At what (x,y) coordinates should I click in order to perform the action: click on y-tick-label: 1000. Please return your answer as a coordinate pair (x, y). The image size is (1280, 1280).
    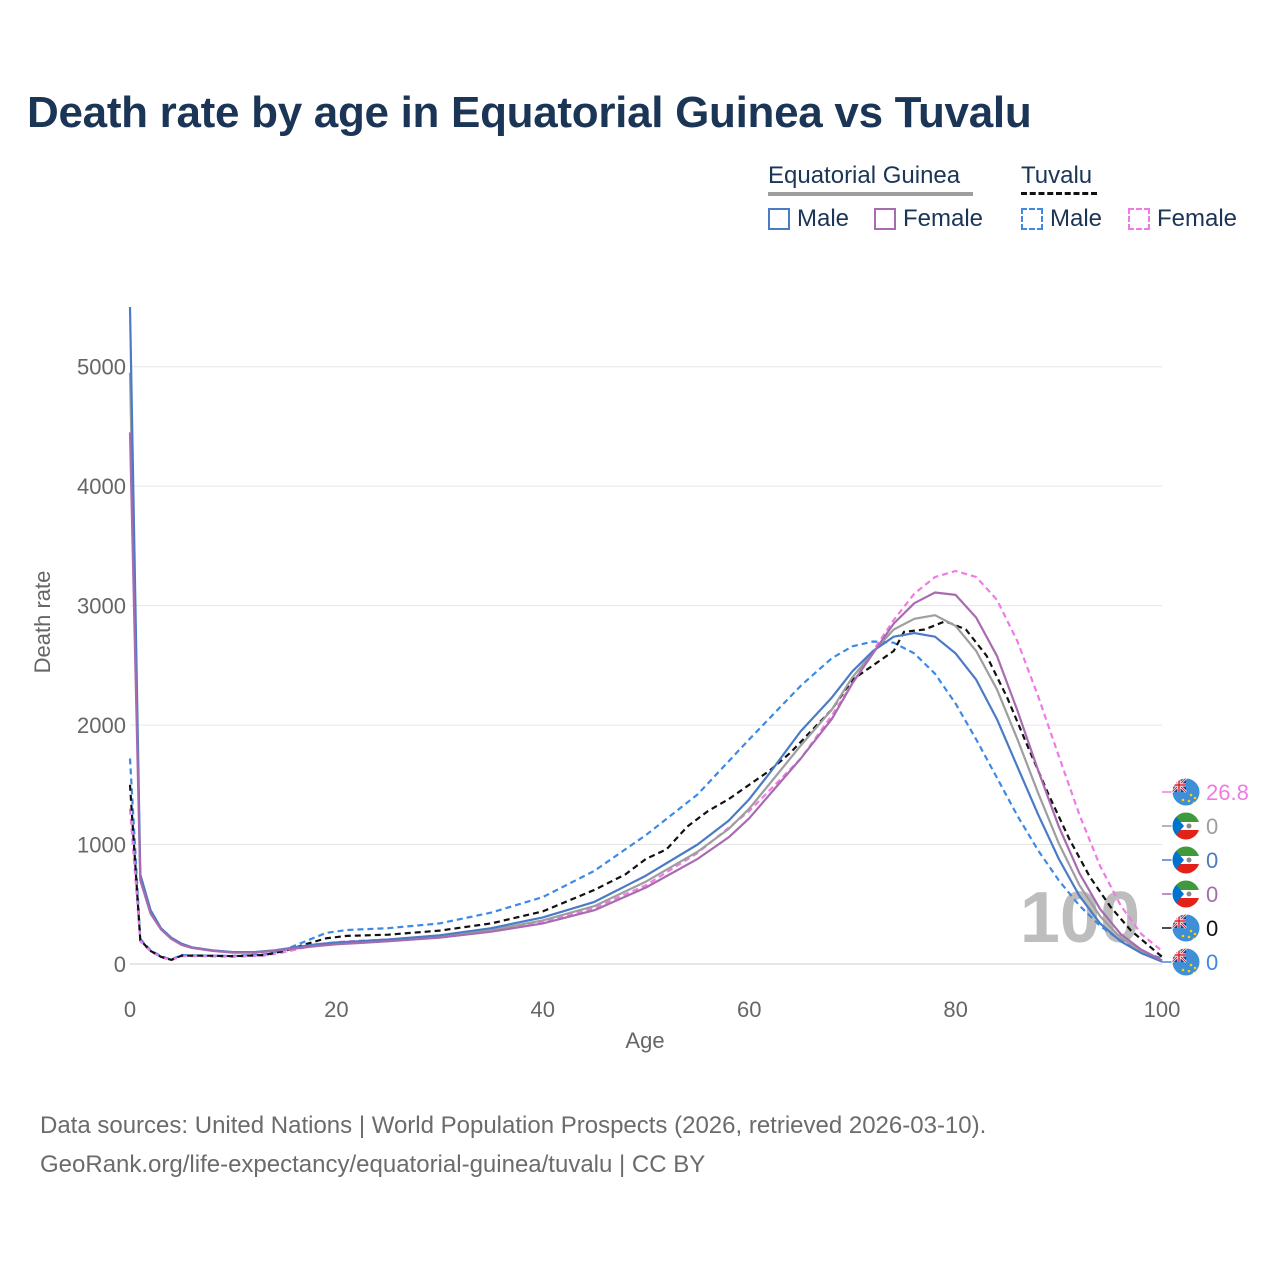
    Looking at the image, I should click on (101, 845).